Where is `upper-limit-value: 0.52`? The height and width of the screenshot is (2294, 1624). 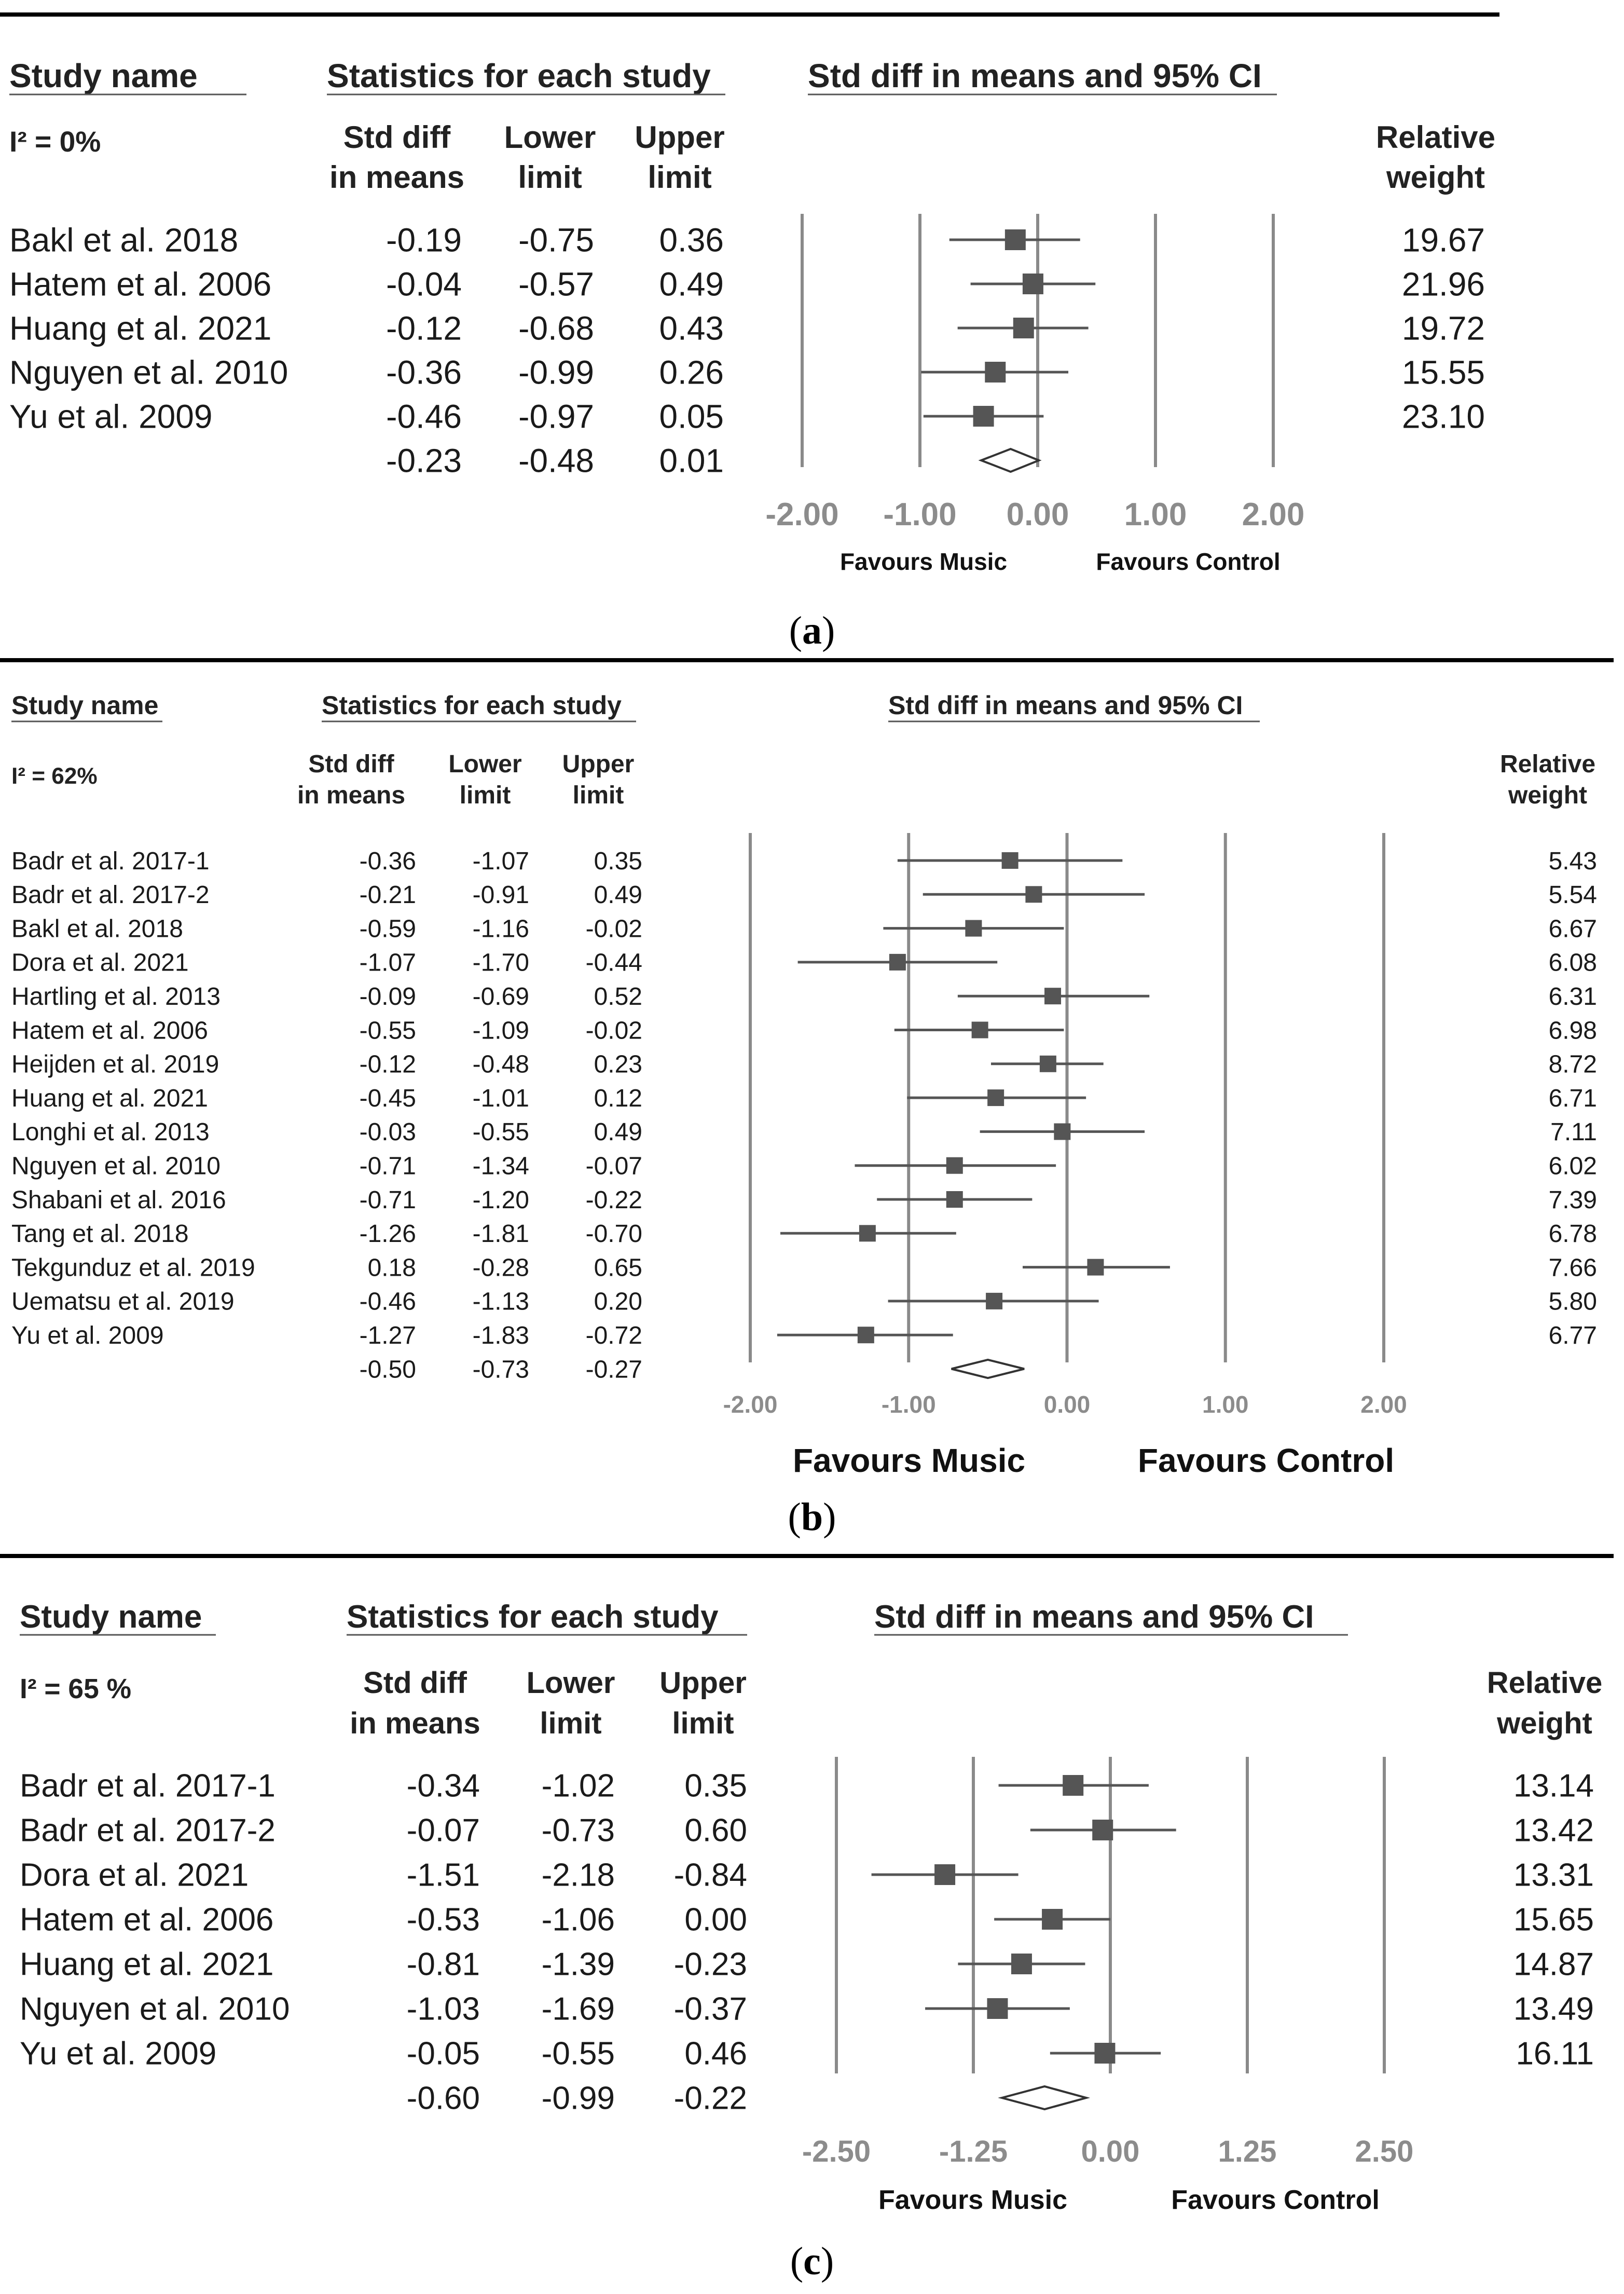 upper-limit-value: 0.52 is located at coordinates (618, 997).